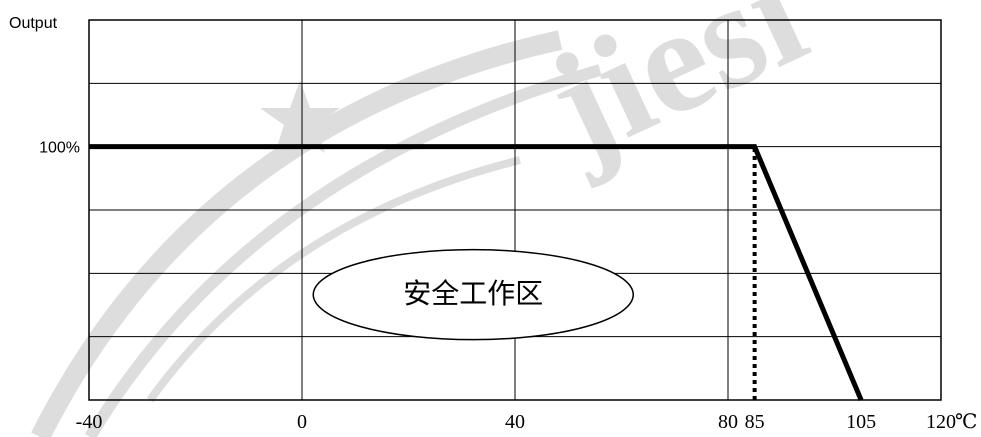 The width and height of the screenshot is (981, 437). I want to click on watermark-star, so click(300, 116).